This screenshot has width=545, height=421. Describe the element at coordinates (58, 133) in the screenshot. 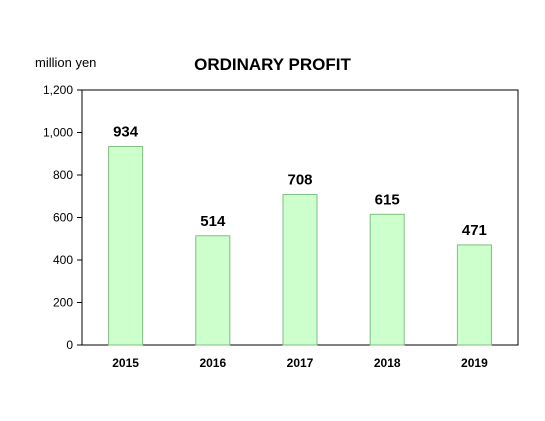

I see `y-tick-label: 1,000` at that location.